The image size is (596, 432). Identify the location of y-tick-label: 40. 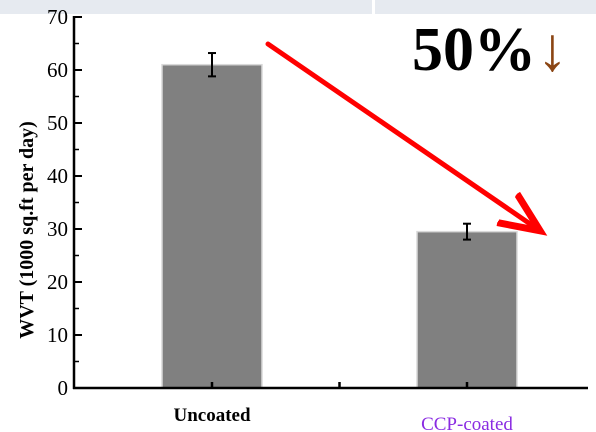
(57, 176).